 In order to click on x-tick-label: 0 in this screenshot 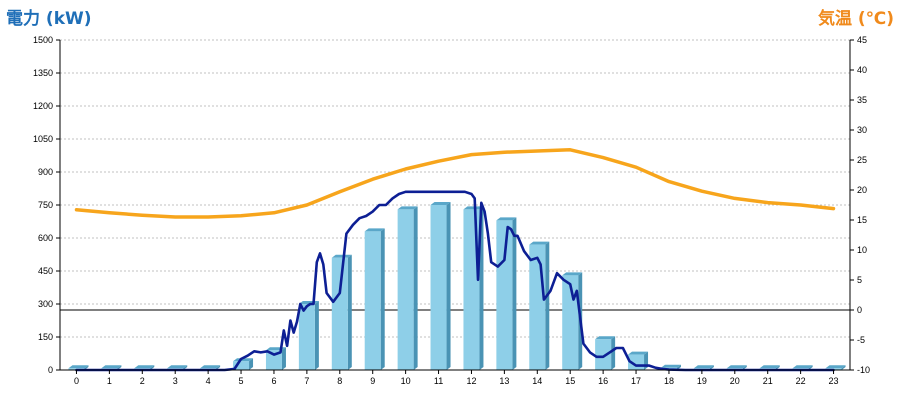, I will do `click(76, 381)`.